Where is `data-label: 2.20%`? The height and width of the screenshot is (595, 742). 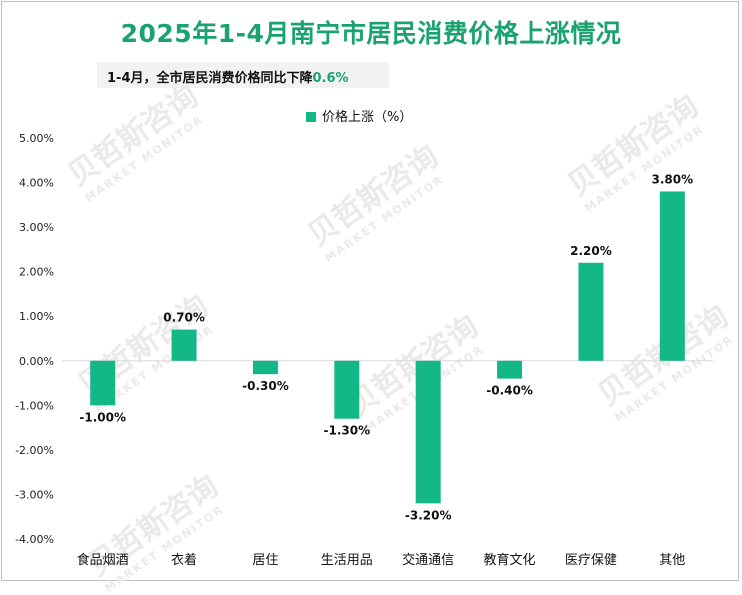
data-label: 2.20% is located at coordinates (591, 251).